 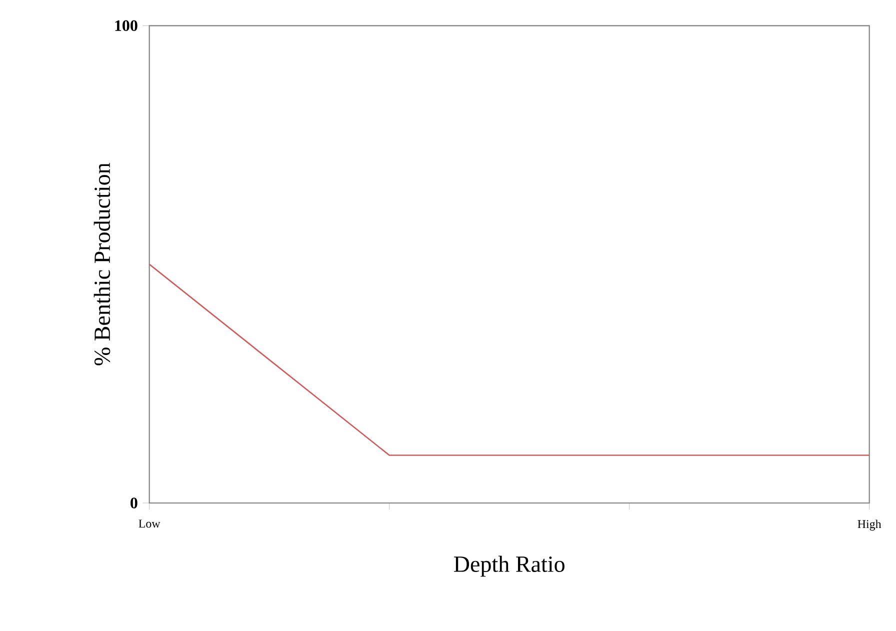 What do you see at coordinates (870, 525) in the screenshot?
I see `x-tick-label: High` at bounding box center [870, 525].